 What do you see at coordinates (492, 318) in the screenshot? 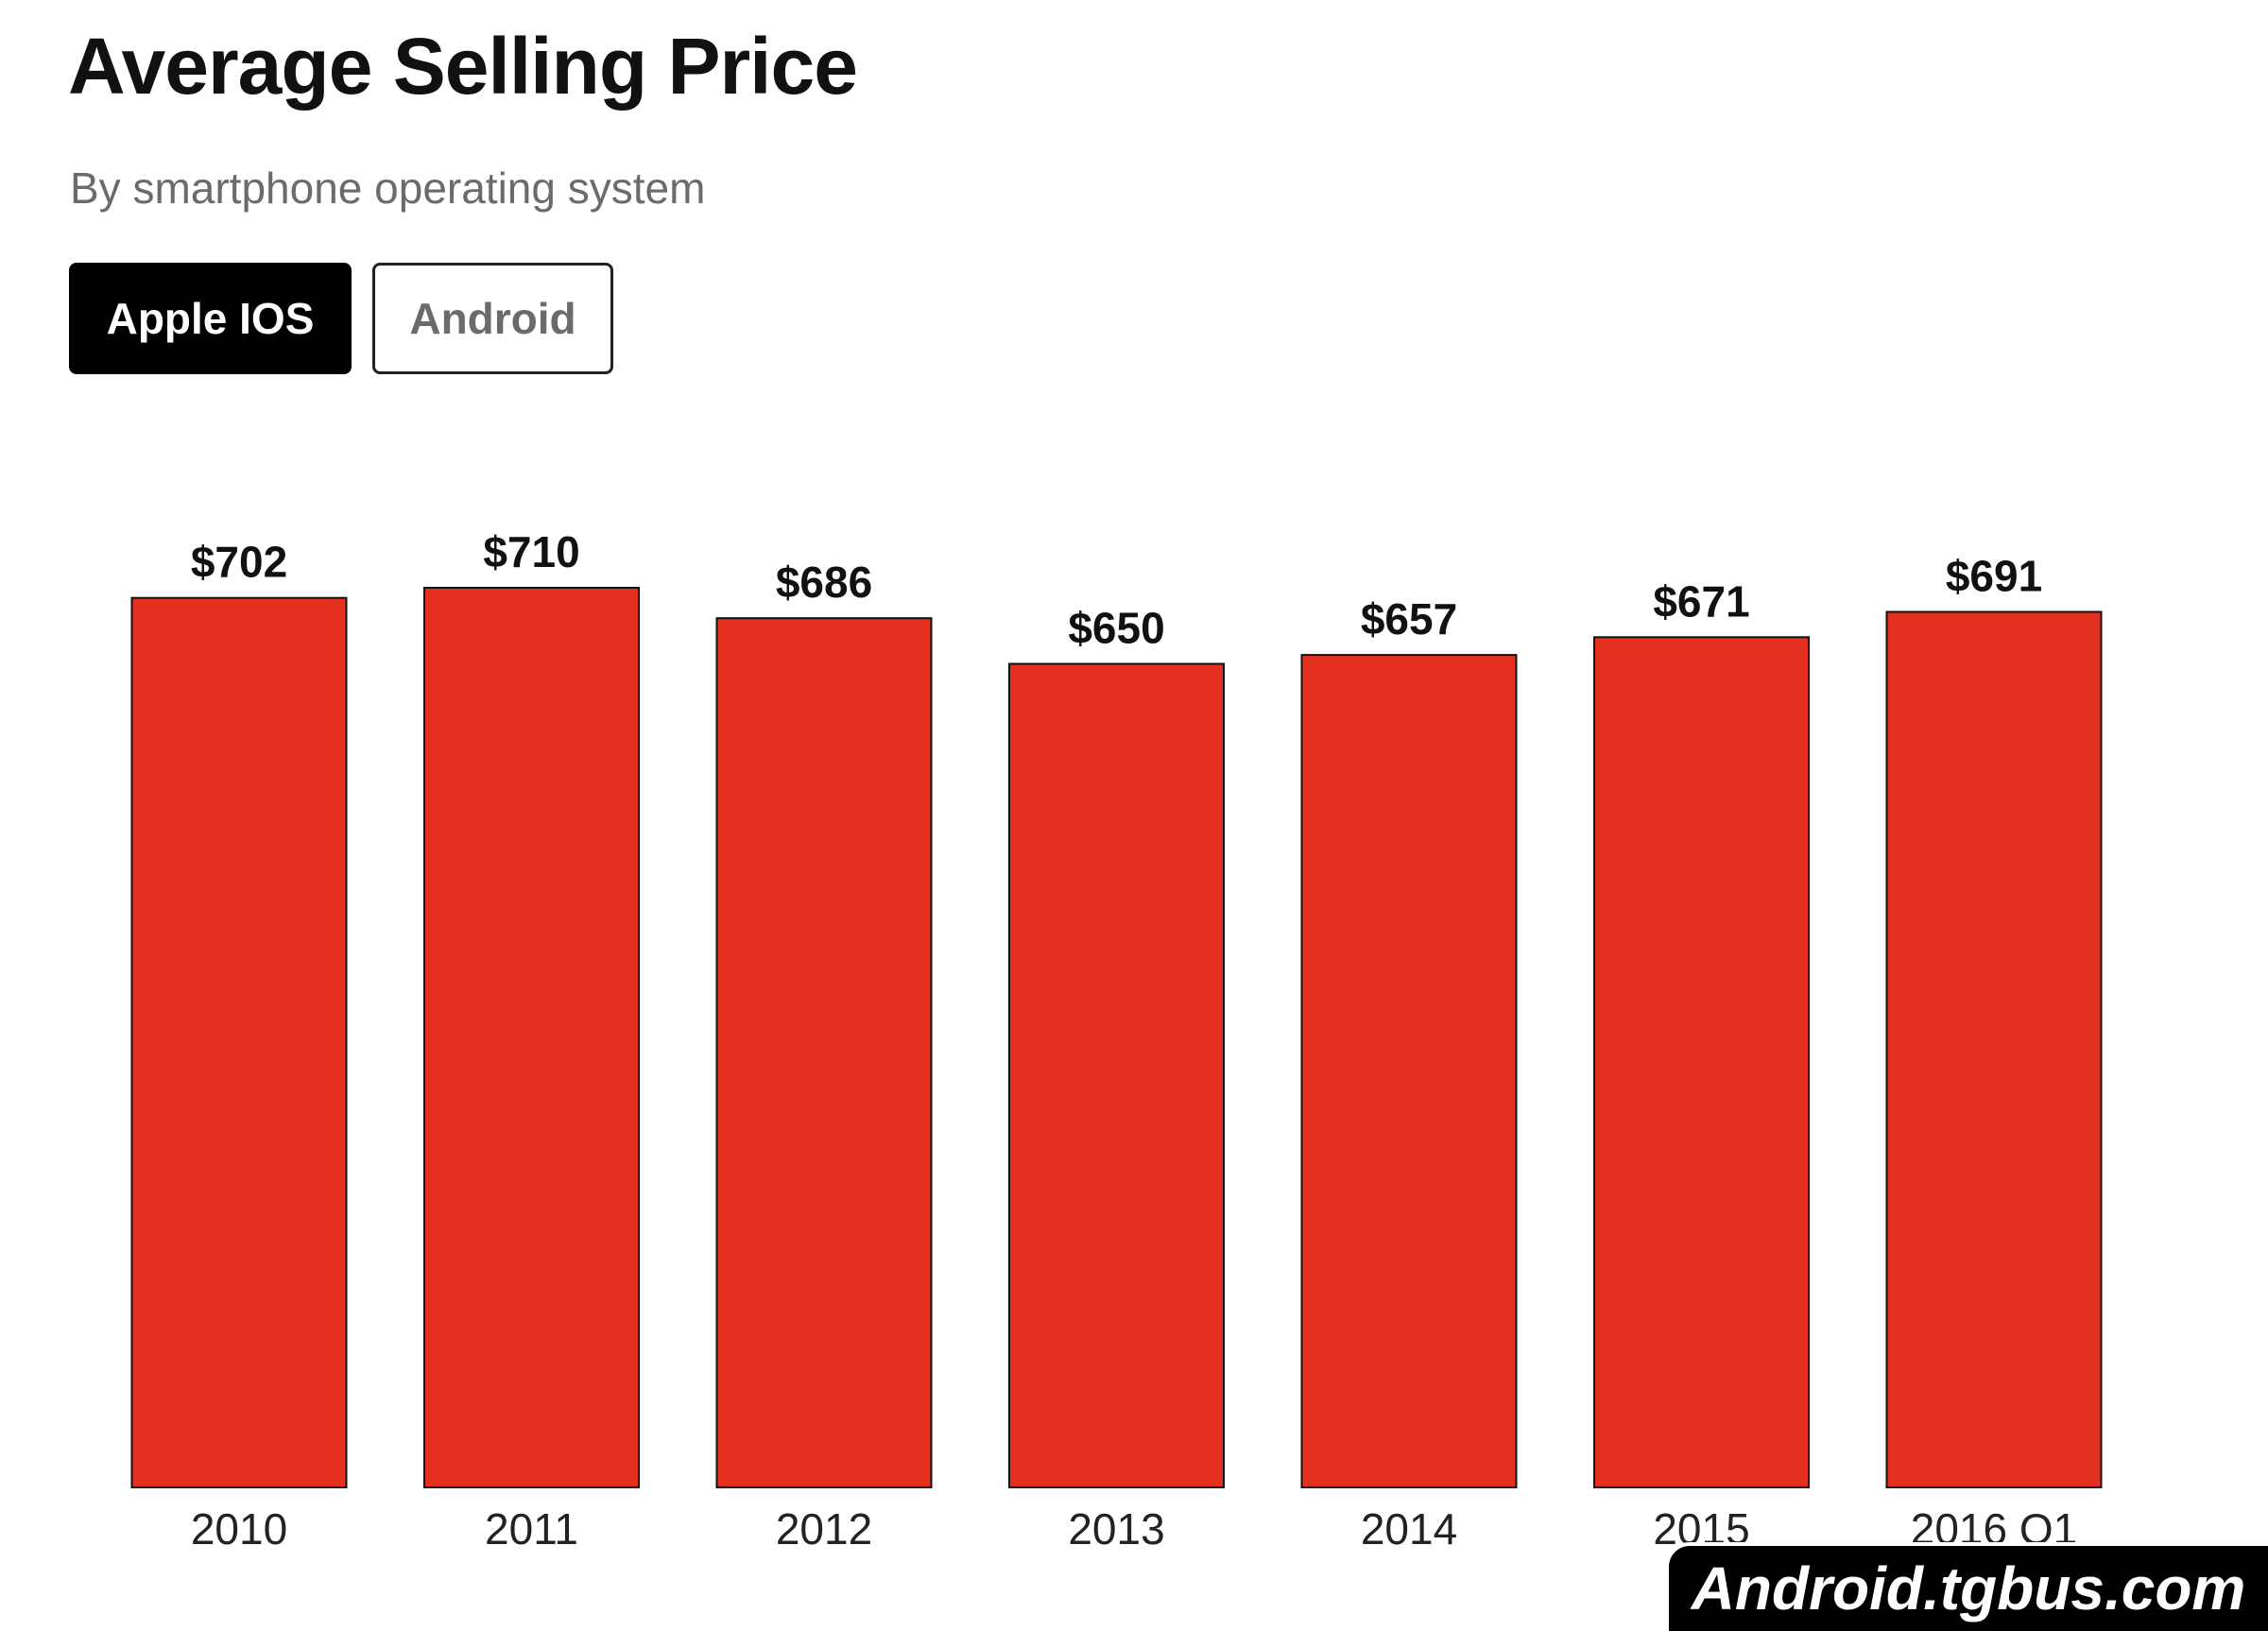
I see `tab-android: Android` at bounding box center [492, 318].